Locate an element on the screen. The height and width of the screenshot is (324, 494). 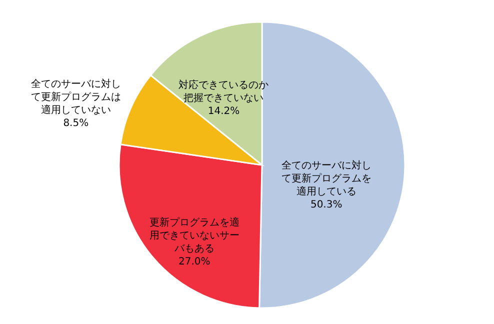
slice-label: 全てのサーバに対して更新プログラムを適用している is located at coordinates (326, 179).